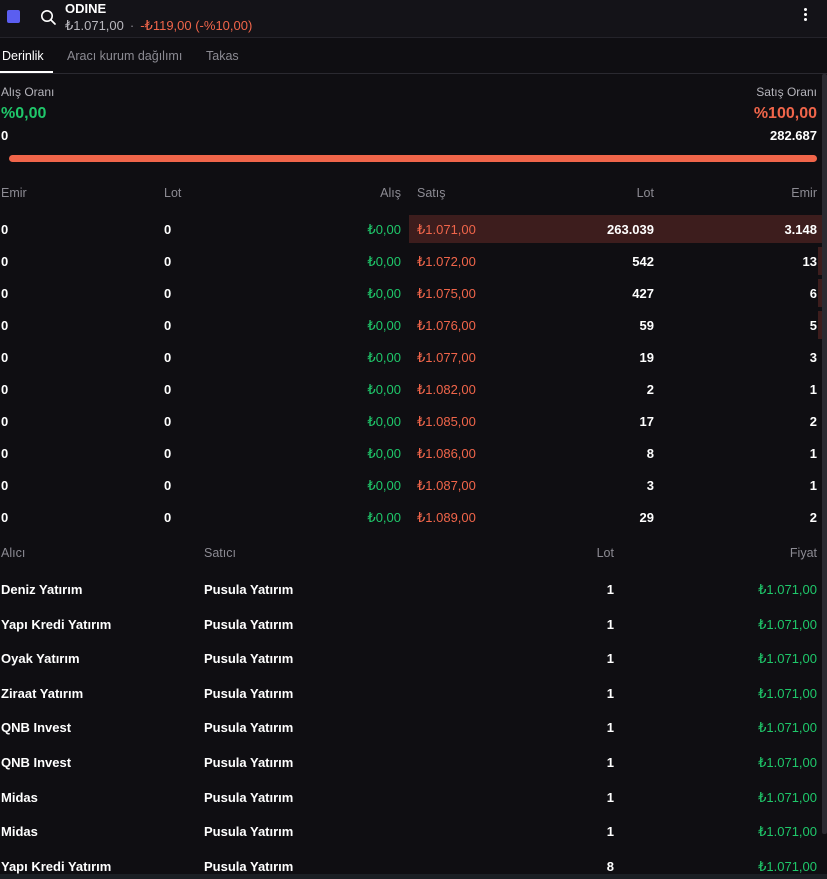 The width and height of the screenshot is (827, 879). What do you see at coordinates (446, 325) in the screenshot?
I see `ask-price-cell: ₺1.076,00` at bounding box center [446, 325].